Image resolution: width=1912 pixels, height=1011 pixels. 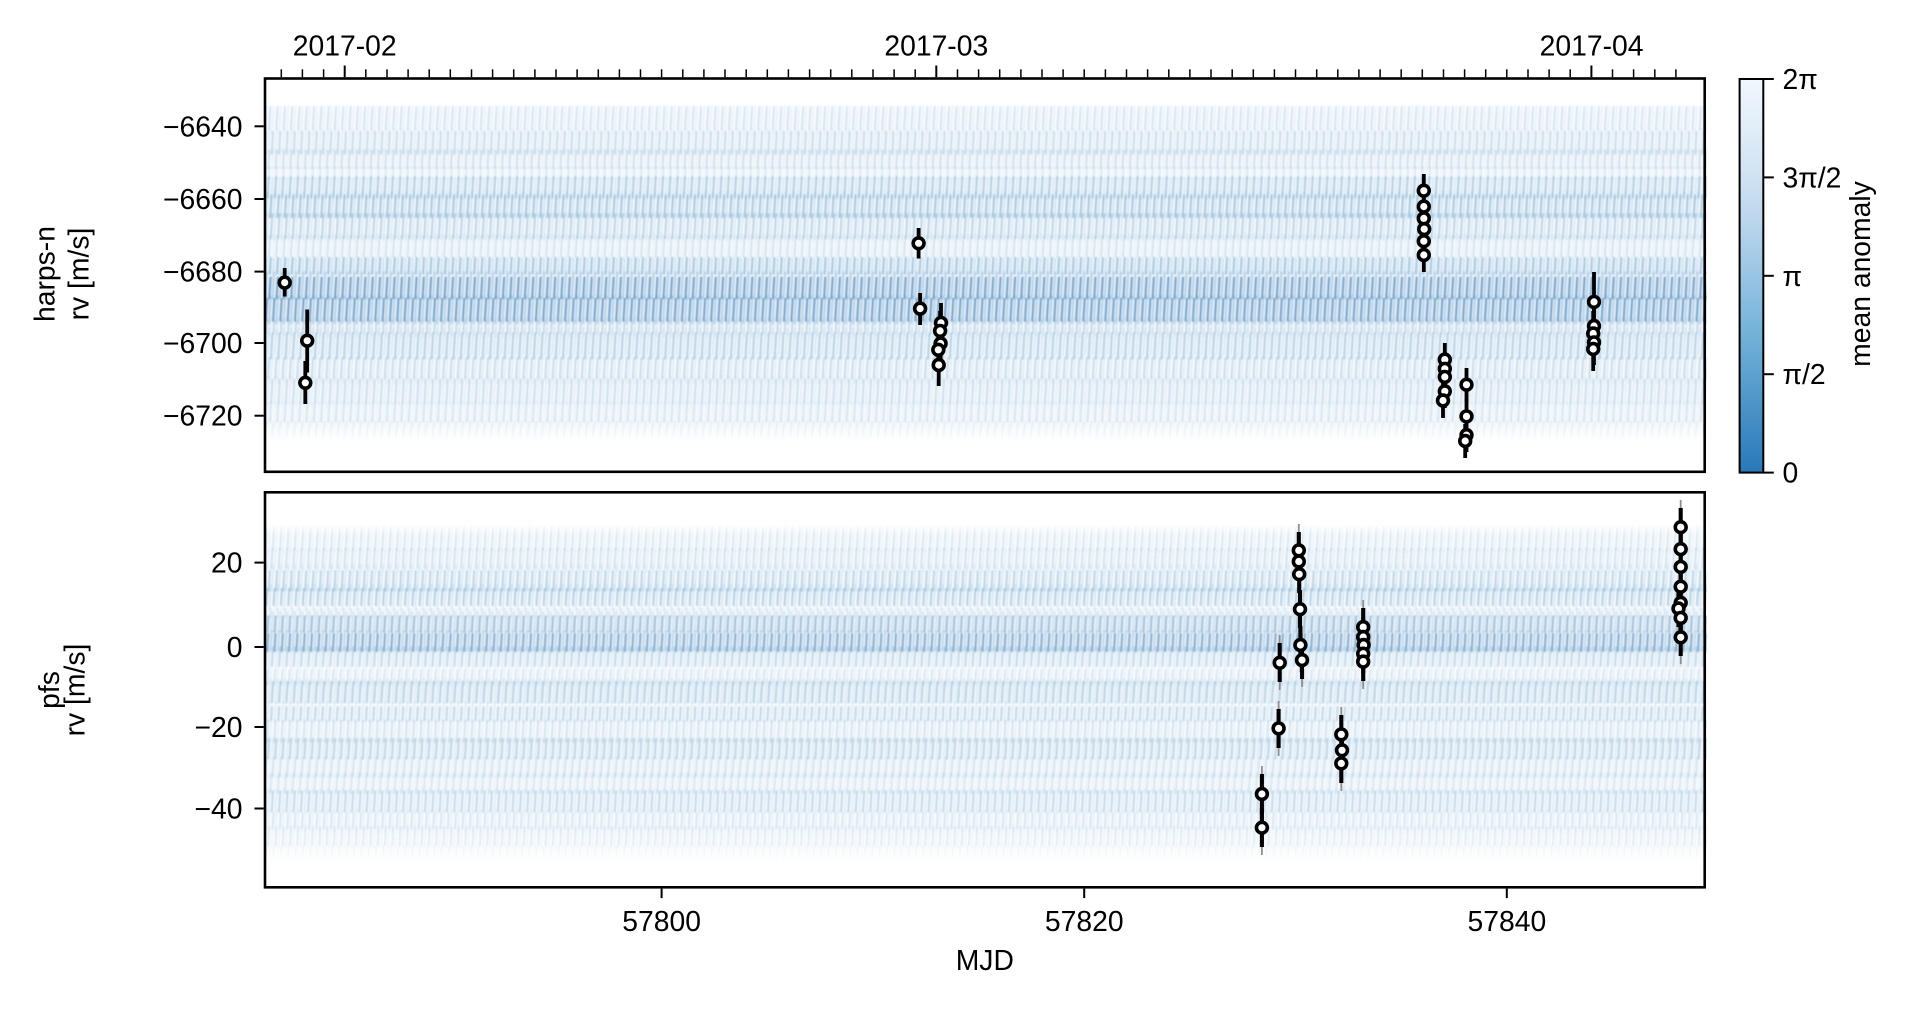 What do you see at coordinates (661, 921) in the screenshot?
I see `svg-text: 57800` at bounding box center [661, 921].